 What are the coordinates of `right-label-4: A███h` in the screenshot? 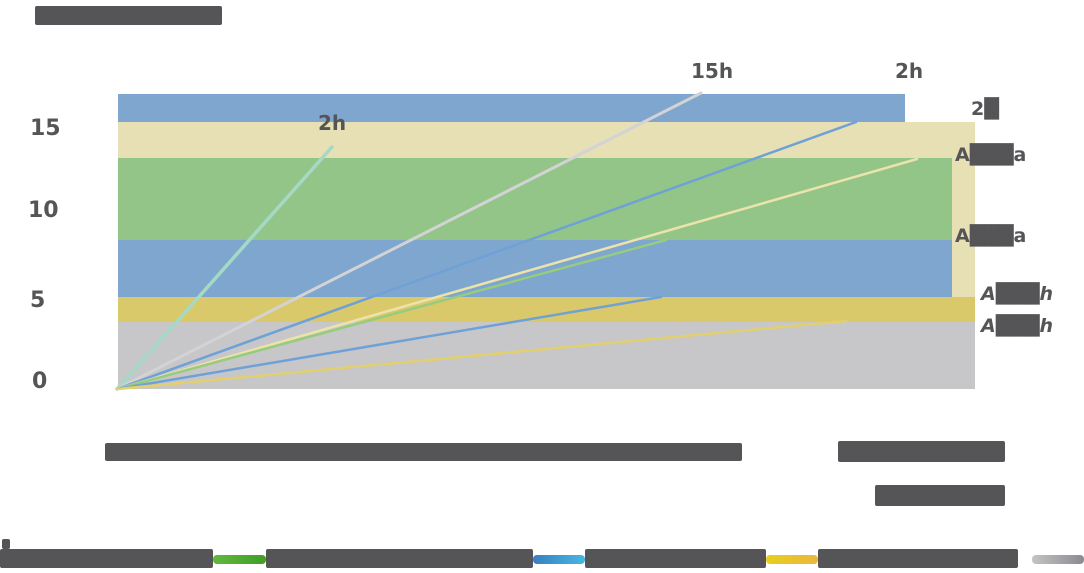 It's located at (1017, 294).